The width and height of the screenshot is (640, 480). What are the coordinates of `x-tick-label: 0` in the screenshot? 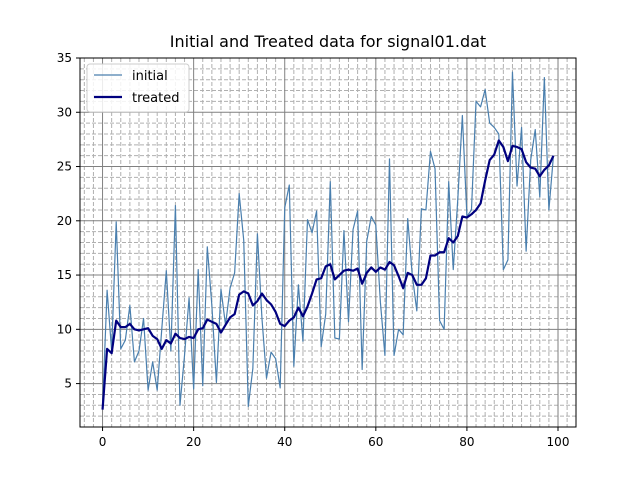 It's located at (103, 442).